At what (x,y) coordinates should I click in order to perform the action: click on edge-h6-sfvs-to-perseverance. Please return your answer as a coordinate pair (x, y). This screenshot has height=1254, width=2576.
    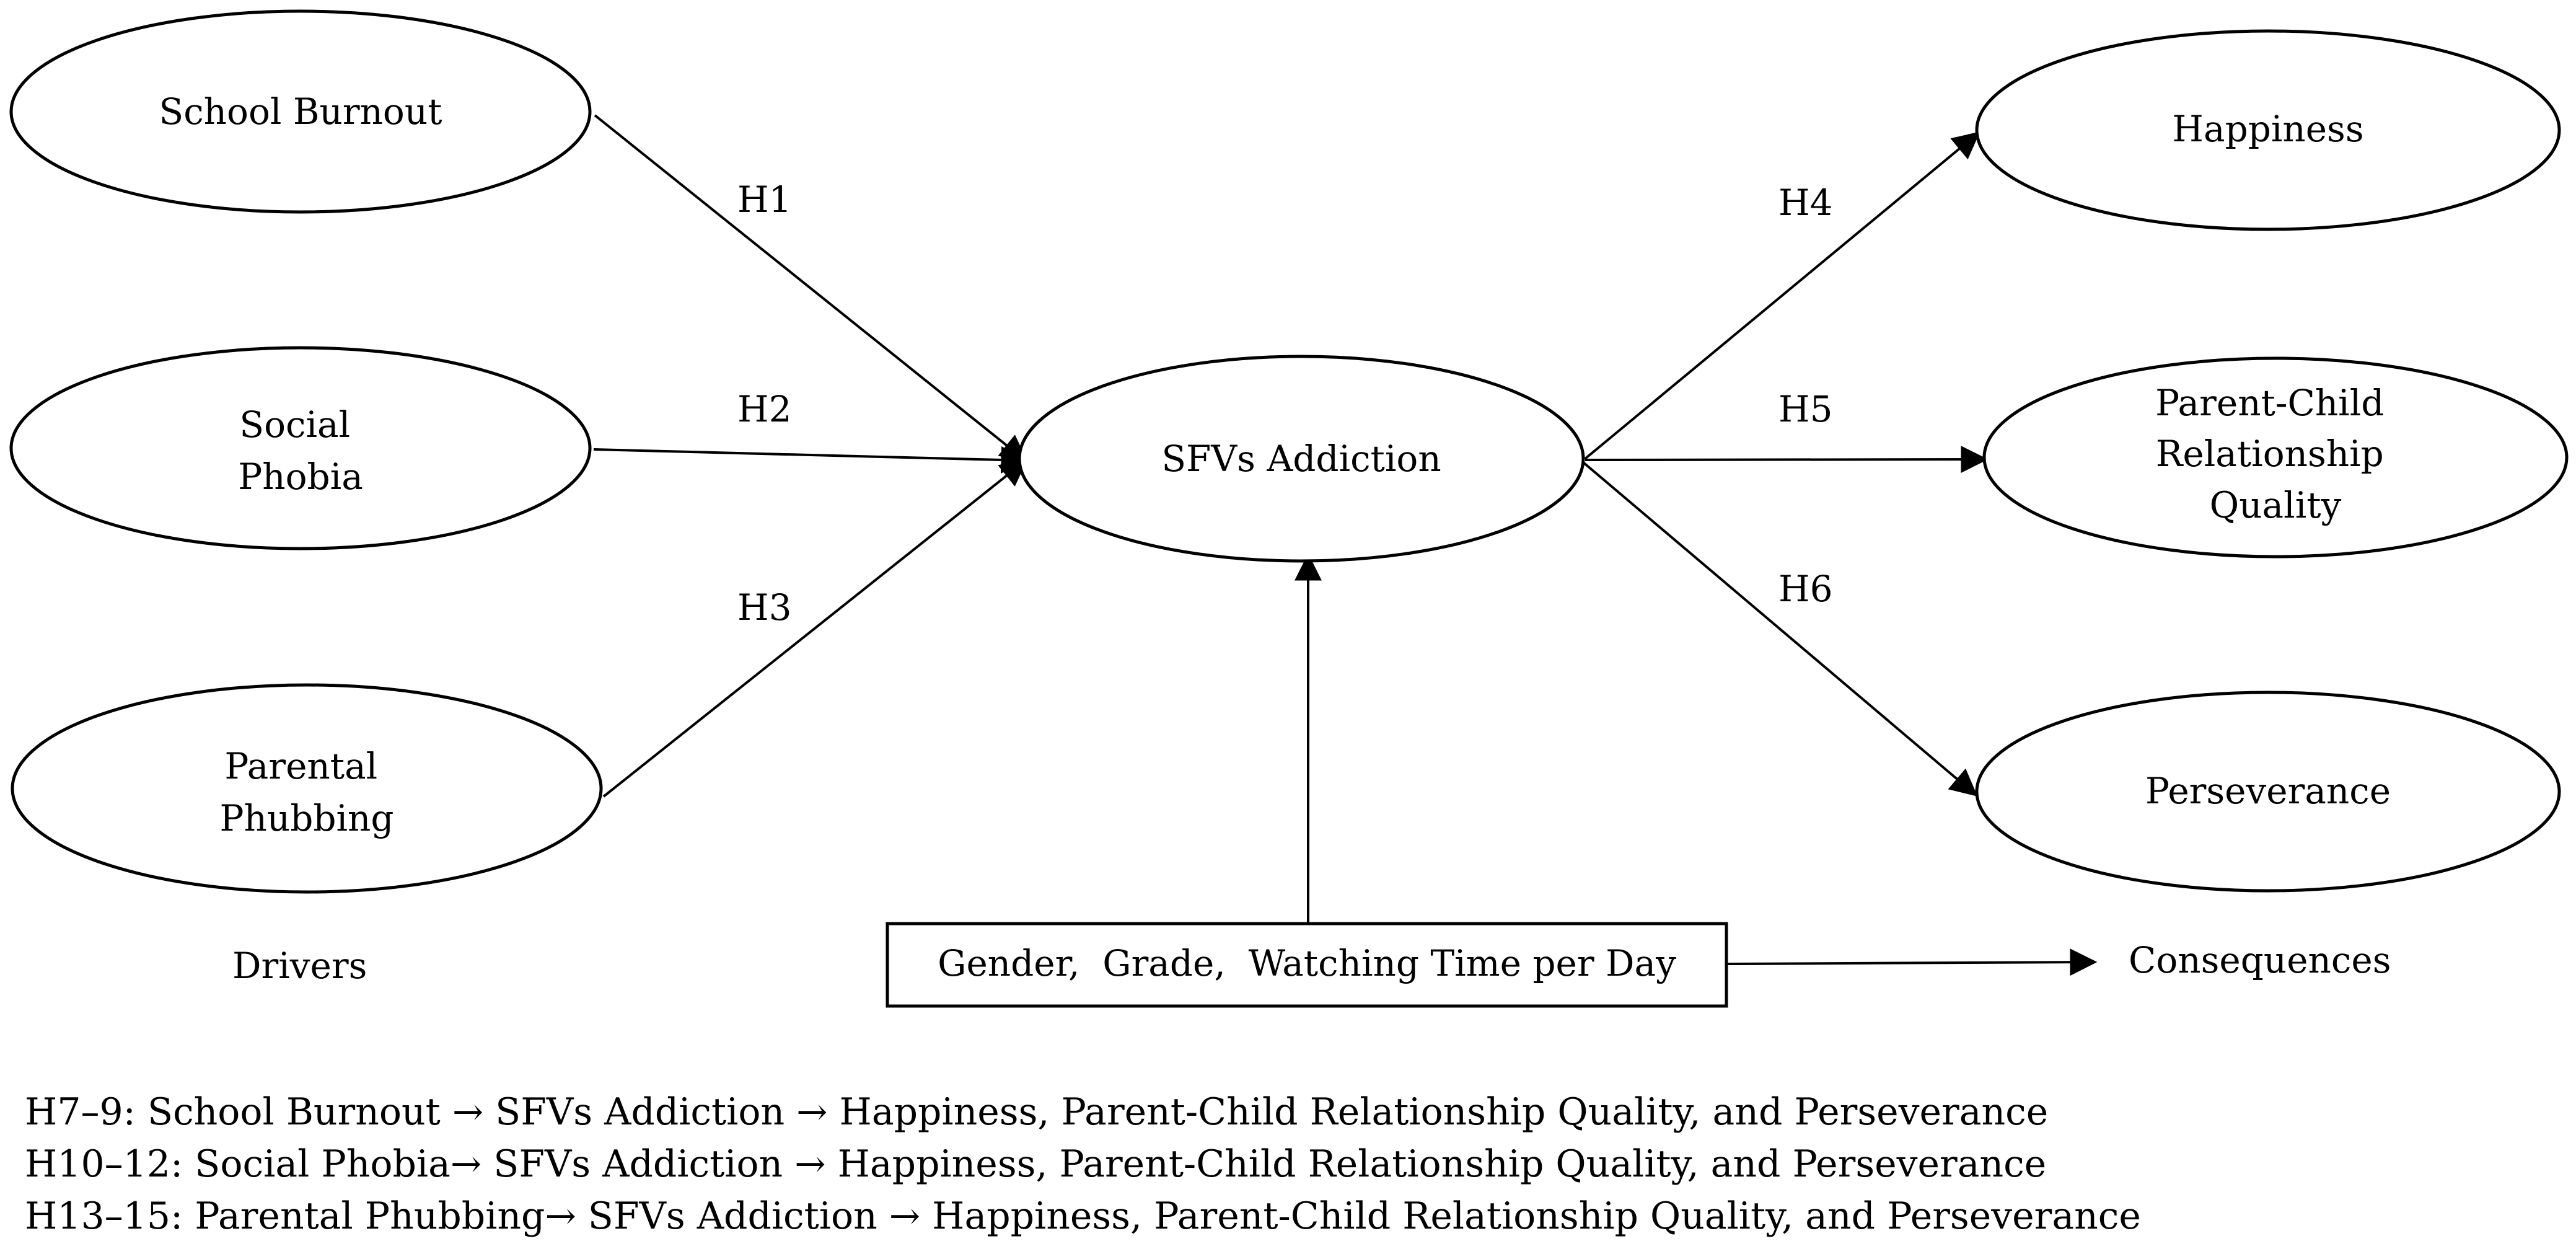
    Looking at the image, I should click on (1780, 629).